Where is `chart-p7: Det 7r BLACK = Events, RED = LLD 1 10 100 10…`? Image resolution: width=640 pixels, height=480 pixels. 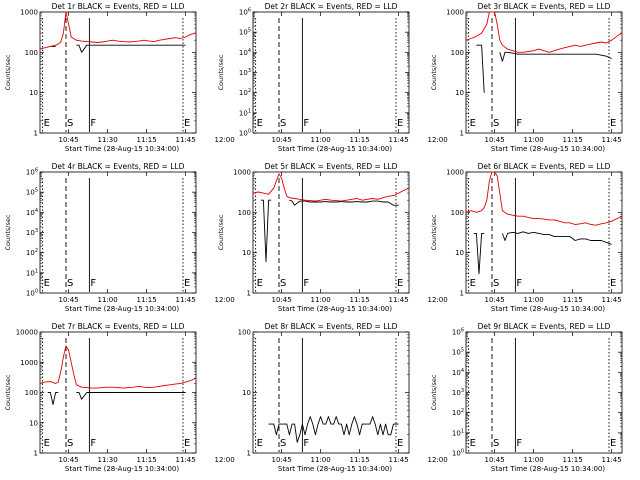 chart-p7: Det 7r BLACK = Events, RED = LLD 1 10 100 10… is located at coordinates (119, 397).